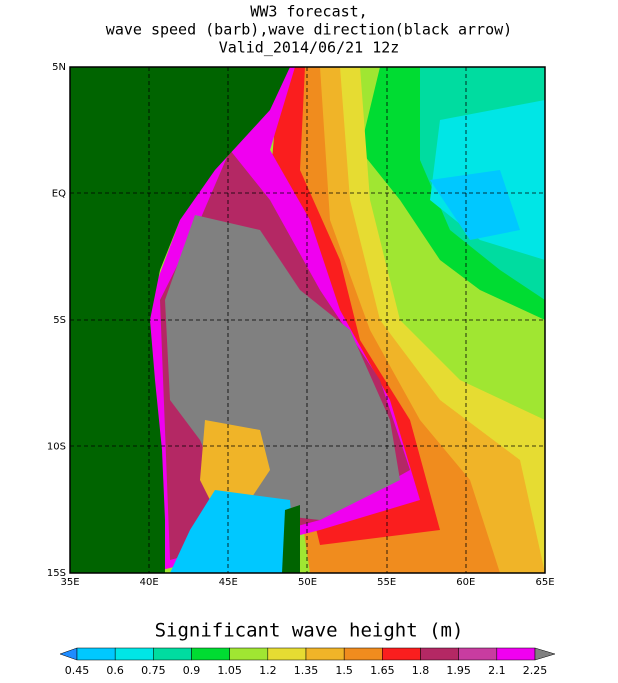  I want to click on colorbar-tick-label: 0.75, so click(153, 670).